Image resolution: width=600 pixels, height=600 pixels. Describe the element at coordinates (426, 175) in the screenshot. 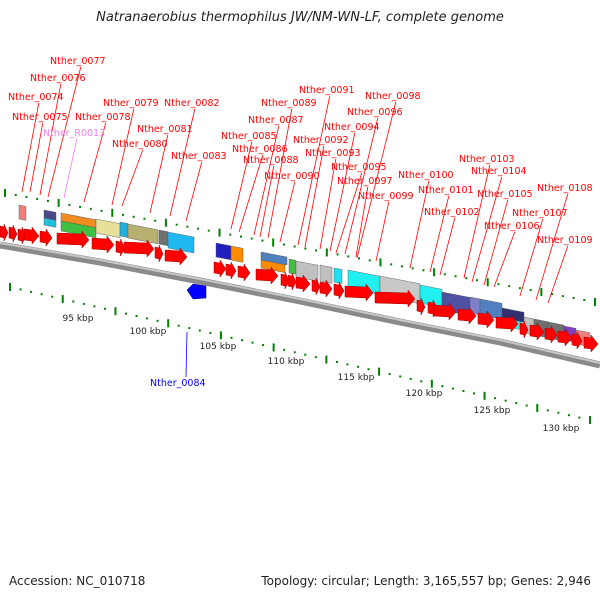

I see `gene-label: Nther_0100` at that location.